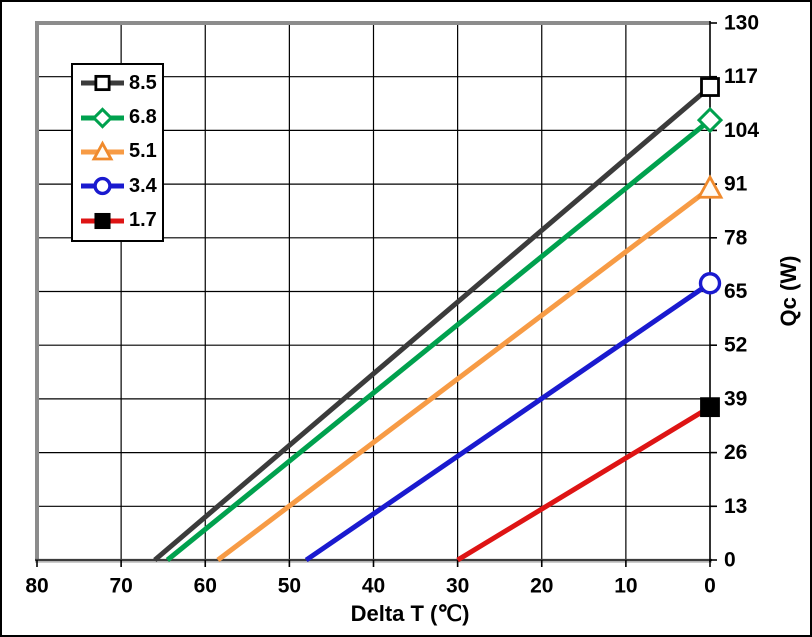  Describe the element at coordinates (541, 586) in the screenshot. I see `x-tick-label: 20` at that location.